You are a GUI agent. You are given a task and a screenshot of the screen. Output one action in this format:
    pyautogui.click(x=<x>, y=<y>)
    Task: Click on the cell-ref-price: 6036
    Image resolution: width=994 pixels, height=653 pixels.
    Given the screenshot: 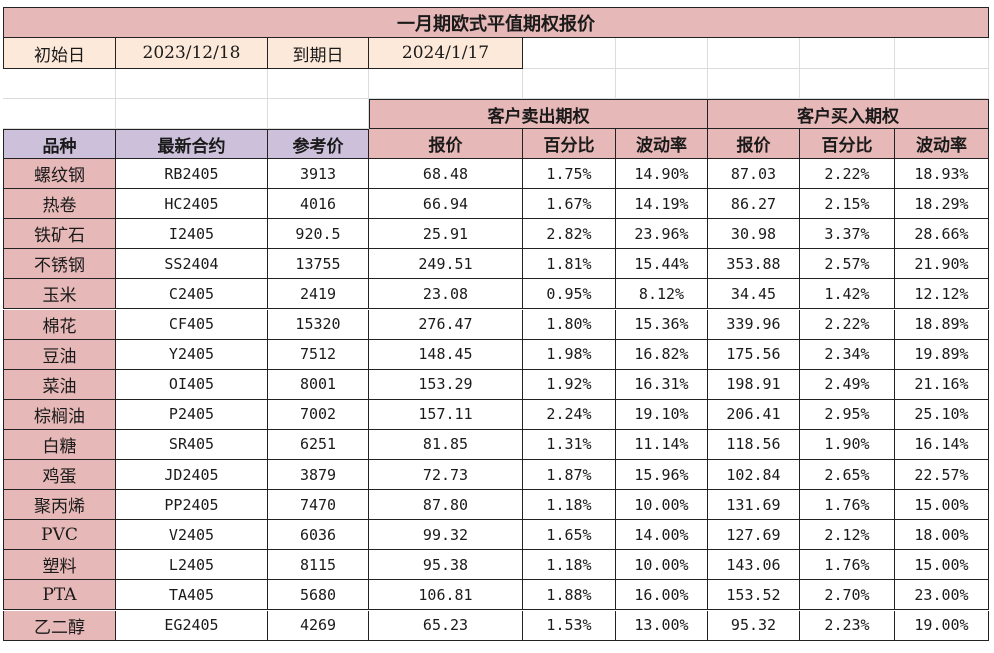 What is the action you would take?
    pyautogui.click(x=318, y=535)
    